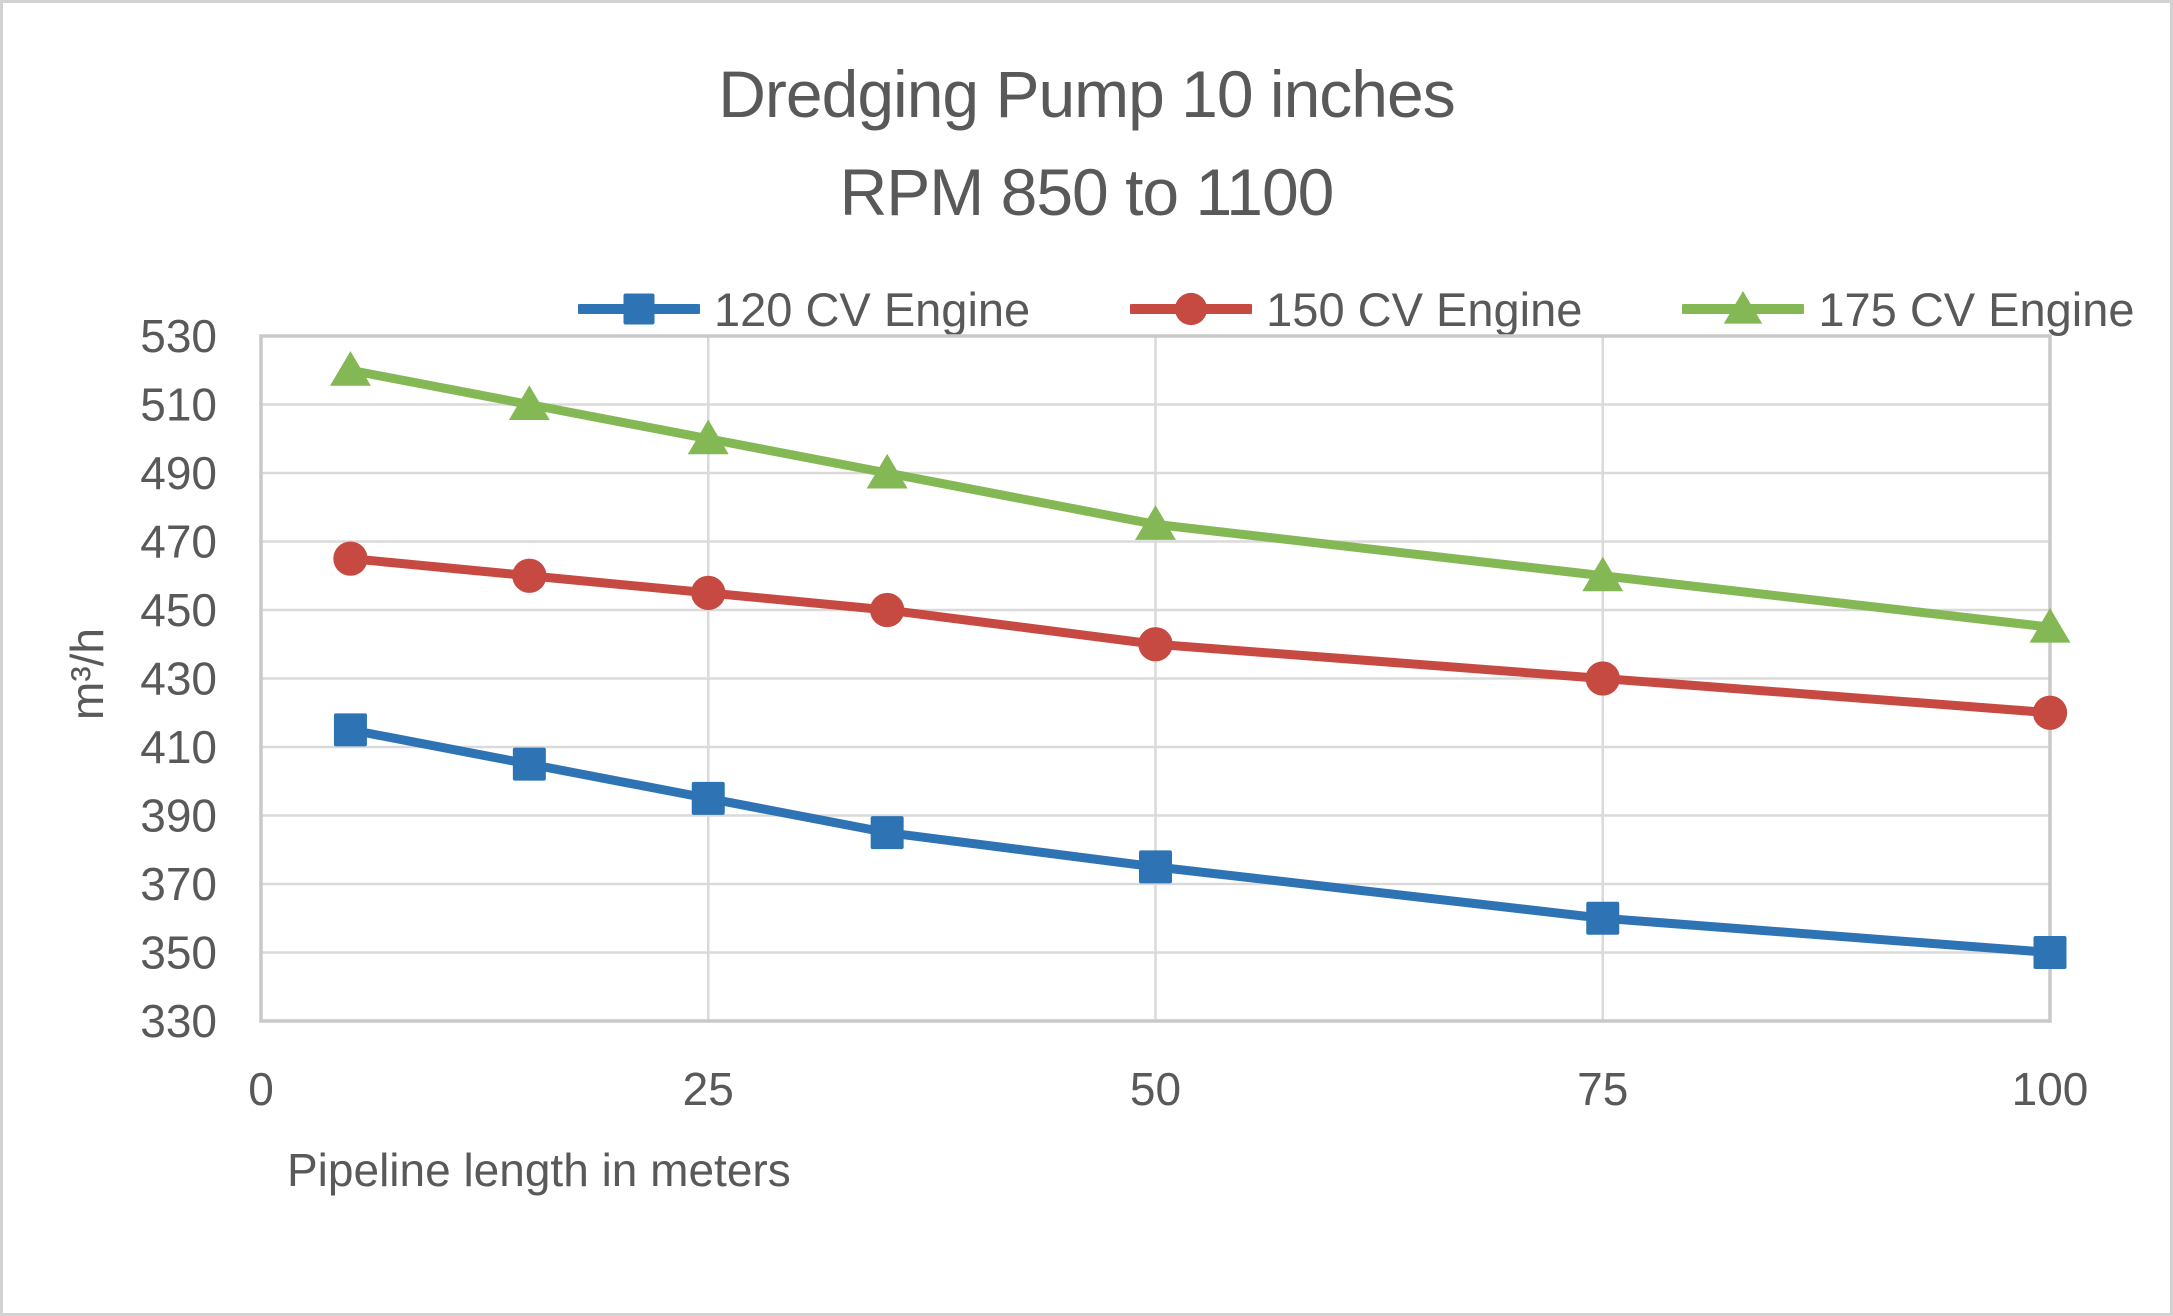 Image resolution: width=2173 pixels, height=1316 pixels. What do you see at coordinates (178, 884) in the screenshot?
I see `y-tick-label: 370` at bounding box center [178, 884].